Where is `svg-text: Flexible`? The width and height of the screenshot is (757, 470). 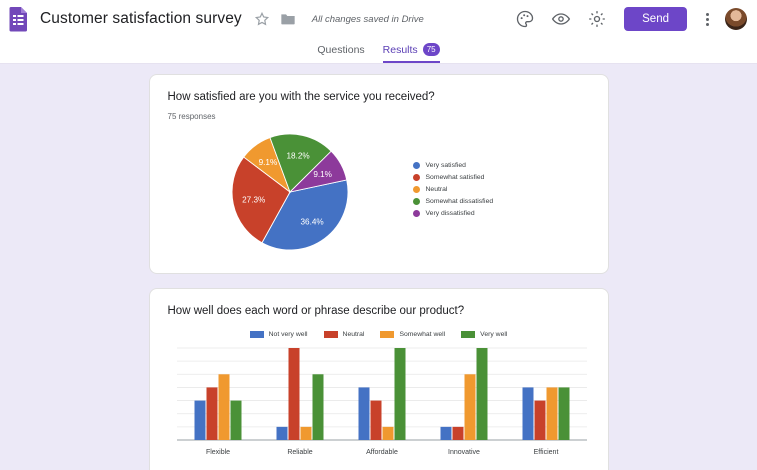
svg-text: Flexible is located at coordinates (217, 452).